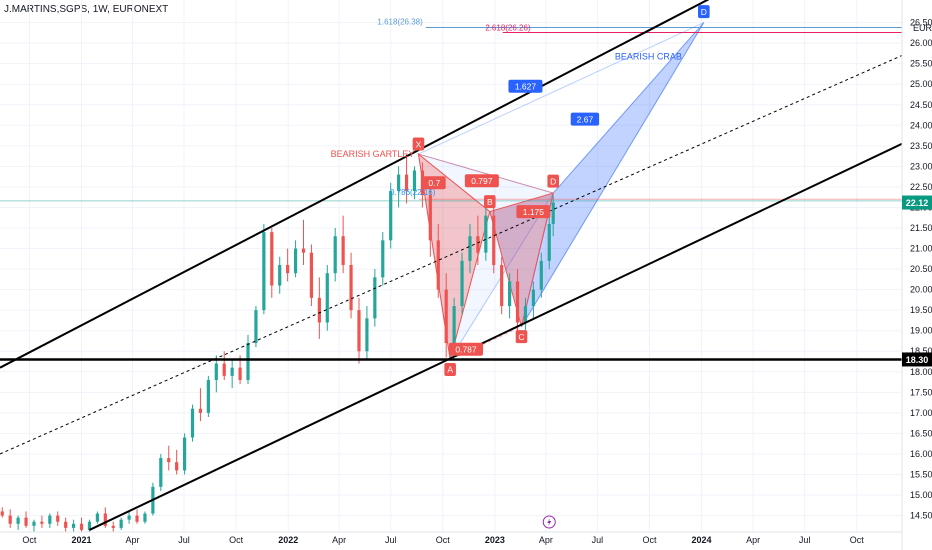 Image resolution: width=932 pixels, height=550 pixels. What do you see at coordinates (400, 22) in the screenshot?
I see `fib-label-1618: 1.618(26.38)` at bounding box center [400, 22].